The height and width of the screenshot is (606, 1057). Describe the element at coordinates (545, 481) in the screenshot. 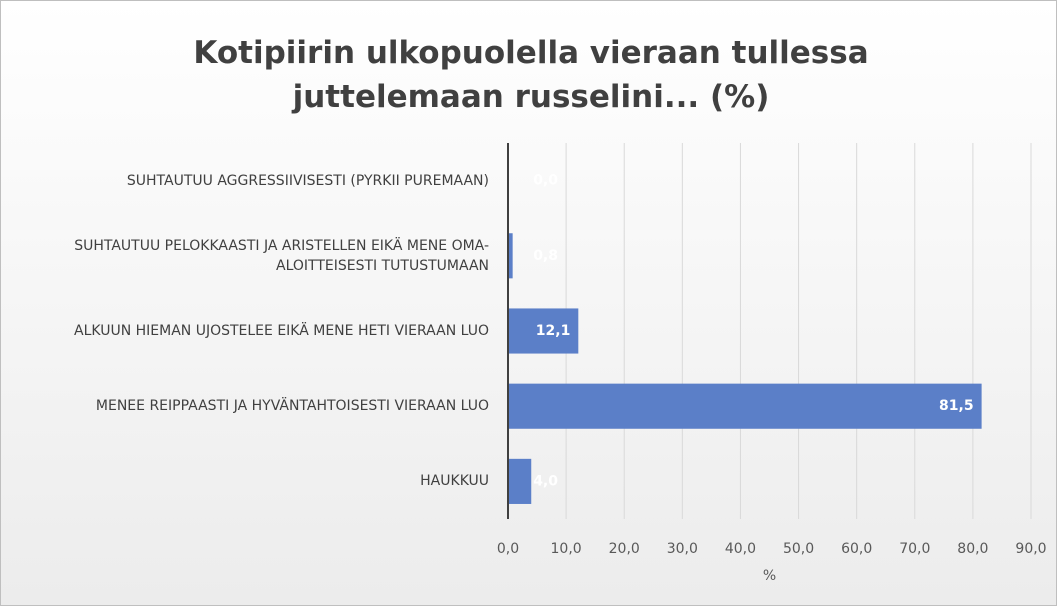

I see `value-label: 4,0` at that location.